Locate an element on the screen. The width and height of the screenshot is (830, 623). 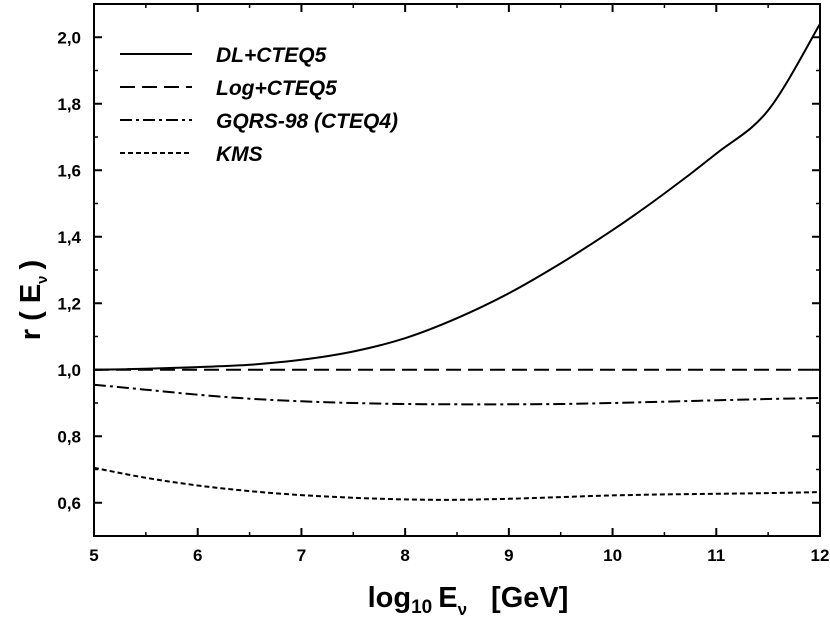
x-axis-label-var-sub: ν is located at coordinates (462, 609).